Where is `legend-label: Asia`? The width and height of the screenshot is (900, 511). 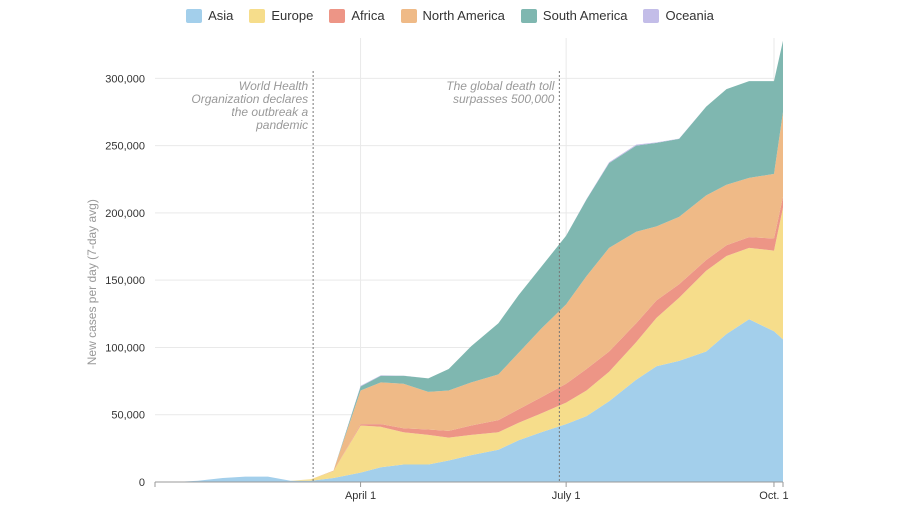
legend-label: Asia is located at coordinates (221, 15).